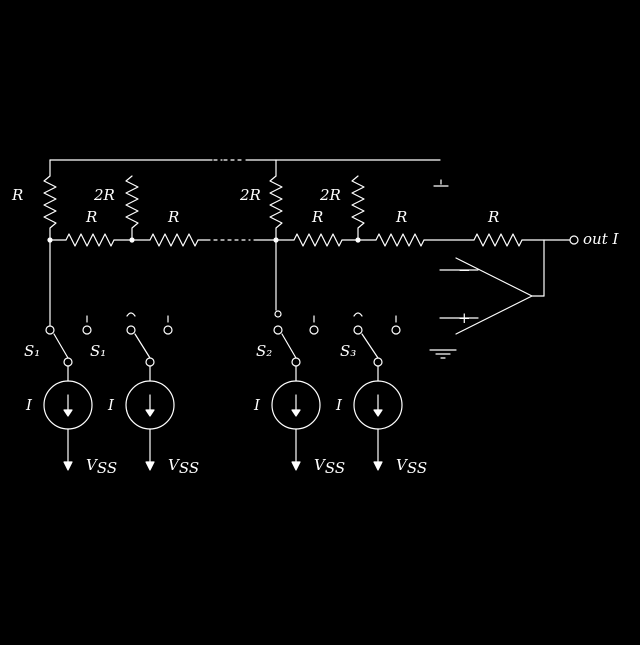 The height and width of the screenshot is (645, 640). What do you see at coordinates (104, 195) in the screenshot?
I see `label-2r-1: 2R` at bounding box center [104, 195].